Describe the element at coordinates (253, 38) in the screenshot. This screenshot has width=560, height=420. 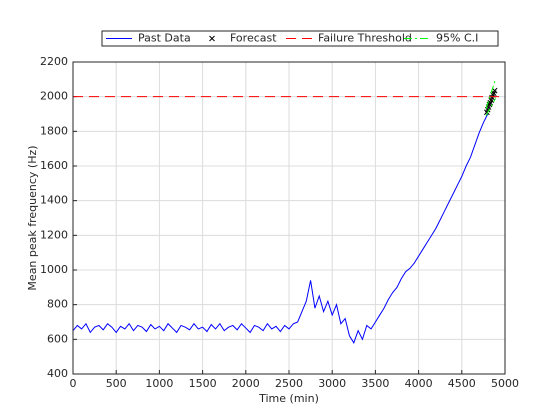
I see `legend-label: Forecast` at that location.